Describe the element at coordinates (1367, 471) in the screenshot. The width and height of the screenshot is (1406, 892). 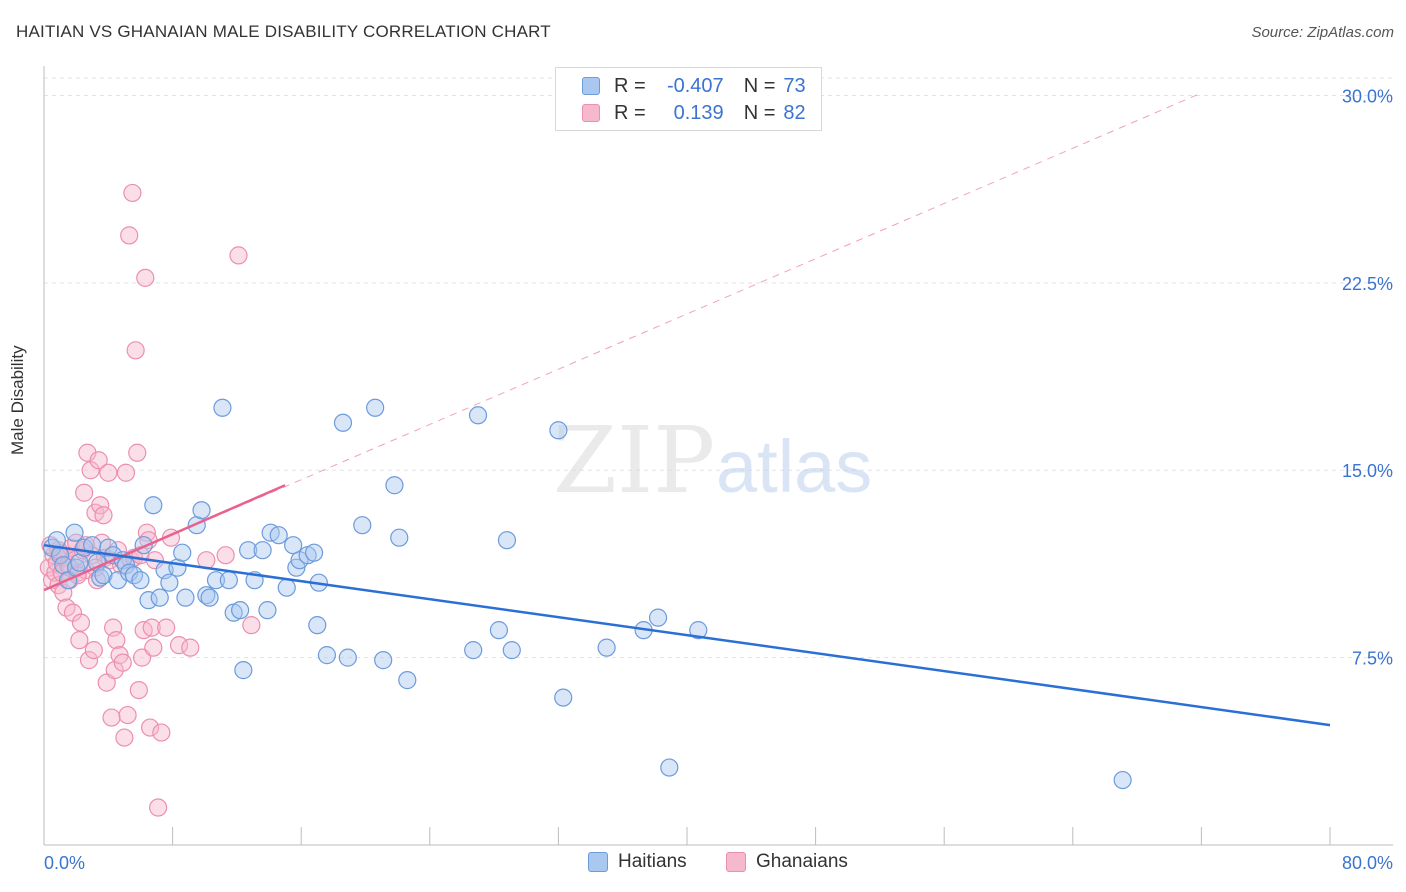
I see `y-tick-label: 15.0%` at that location.